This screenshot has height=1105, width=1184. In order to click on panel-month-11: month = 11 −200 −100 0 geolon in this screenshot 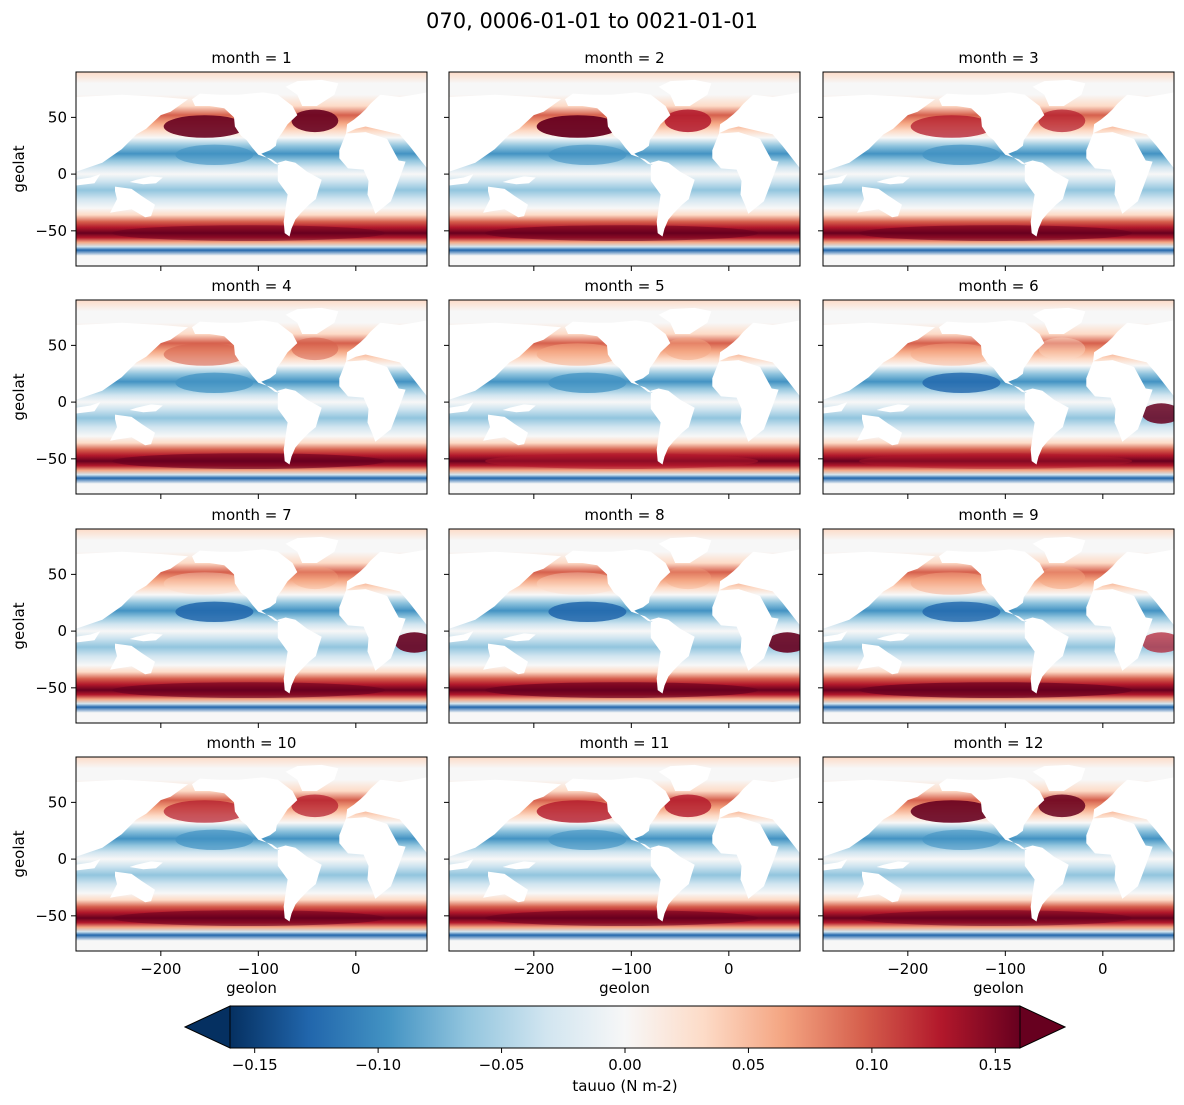, I will do `click(622, 865)`.